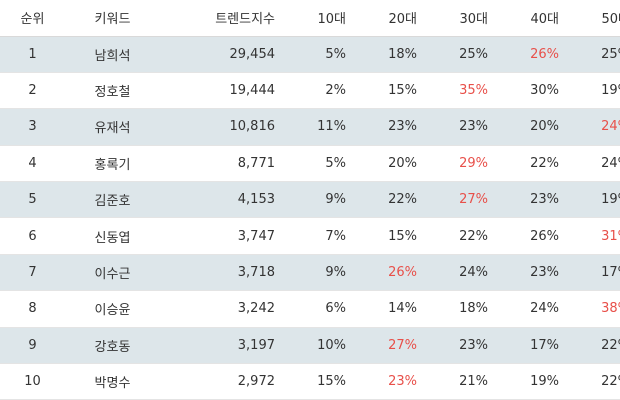 The image size is (620, 400). What do you see at coordinates (383, 273) in the screenshot?
I see `age20-cell: 26%` at bounding box center [383, 273].